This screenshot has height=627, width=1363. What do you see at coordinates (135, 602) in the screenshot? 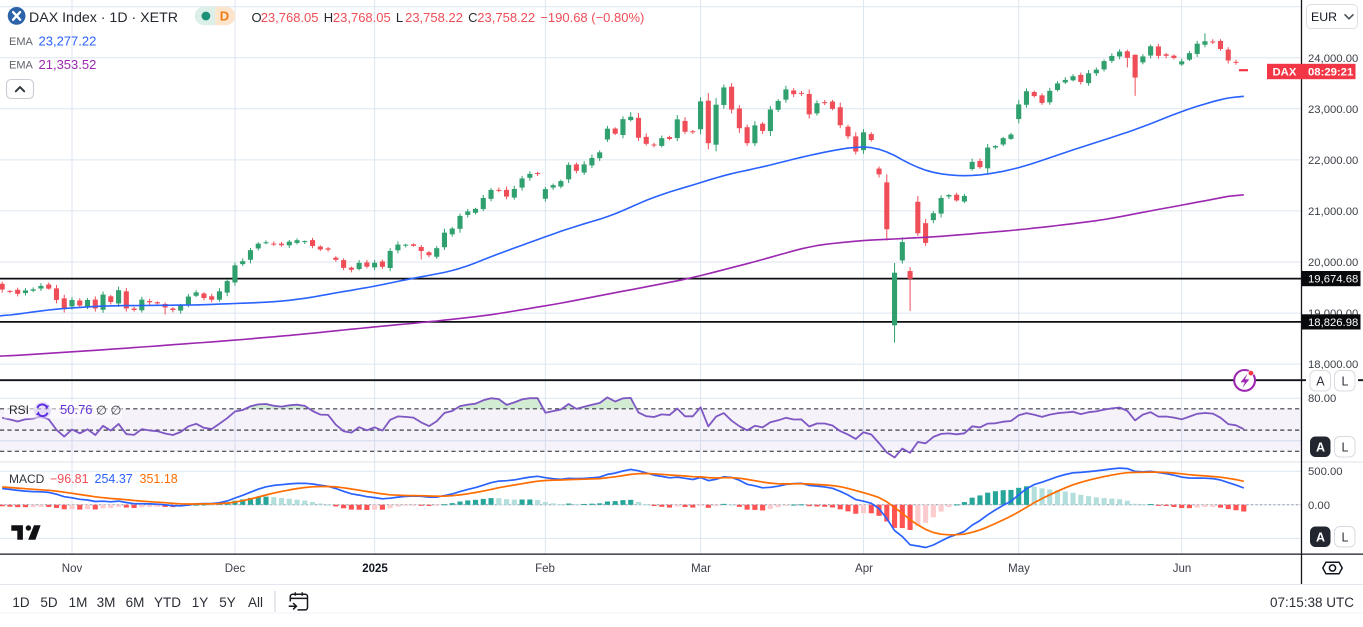
I see `svg-text: 6M` at bounding box center [135, 602].